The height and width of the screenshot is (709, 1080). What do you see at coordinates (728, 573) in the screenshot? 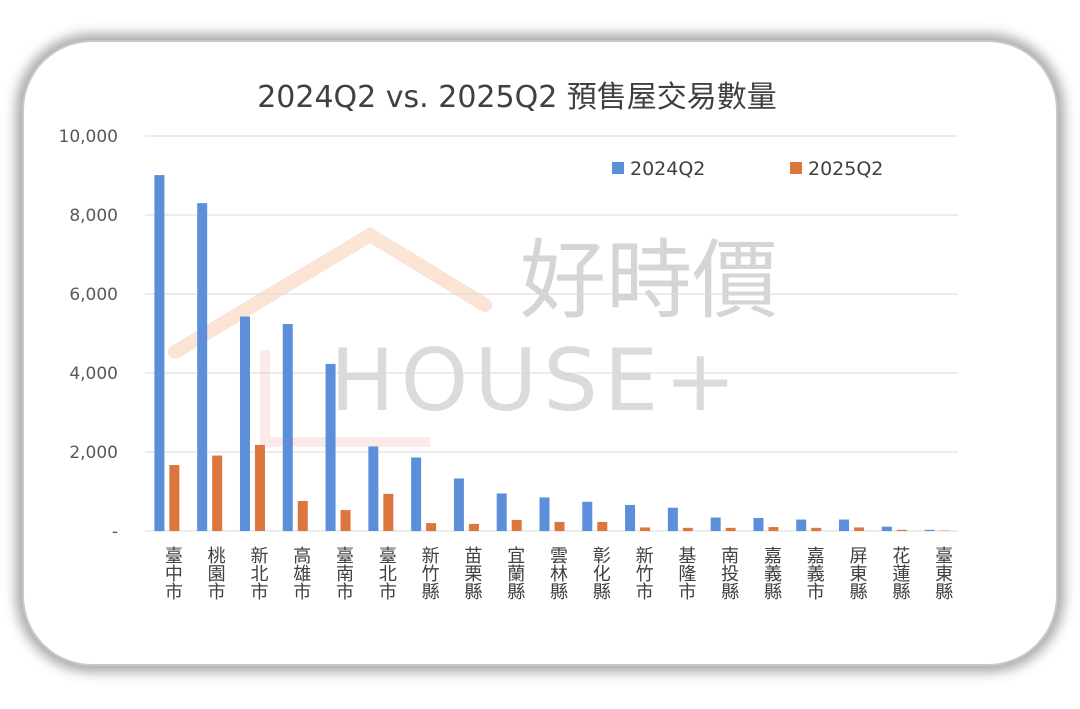
I see `x-category-label: 南投縣` at bounding box center [728, 573].